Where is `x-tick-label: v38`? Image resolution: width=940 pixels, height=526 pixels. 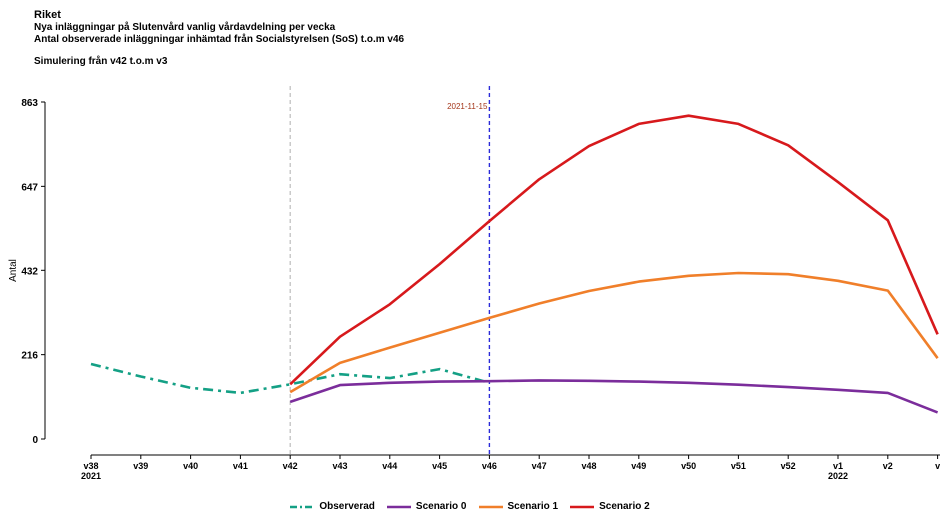
x-tick-label: v38 is located at coordinates (90, 466).